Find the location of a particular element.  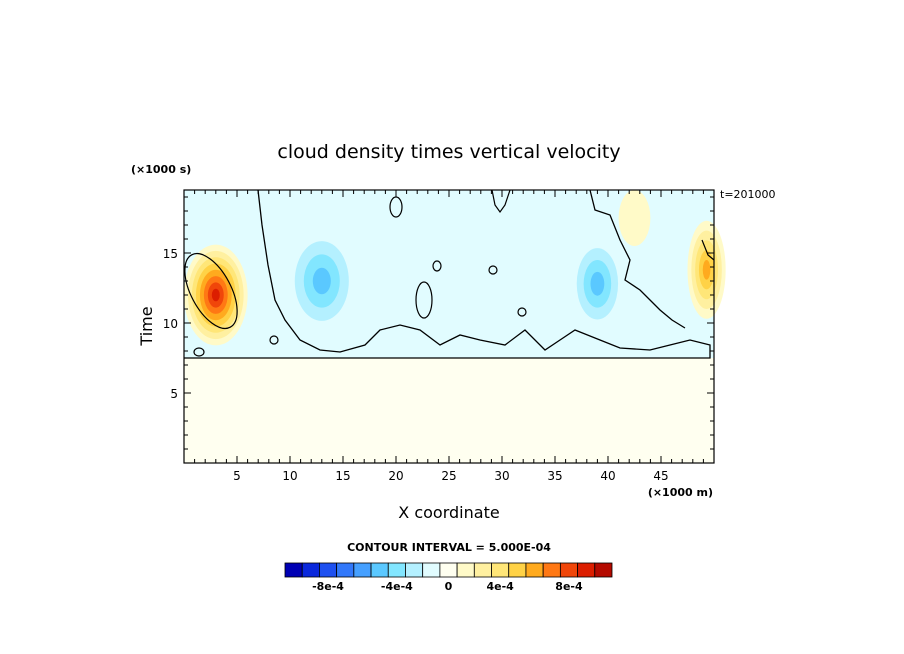

x-unit-label: (×1000 m) is located at coordinates (680, 492).